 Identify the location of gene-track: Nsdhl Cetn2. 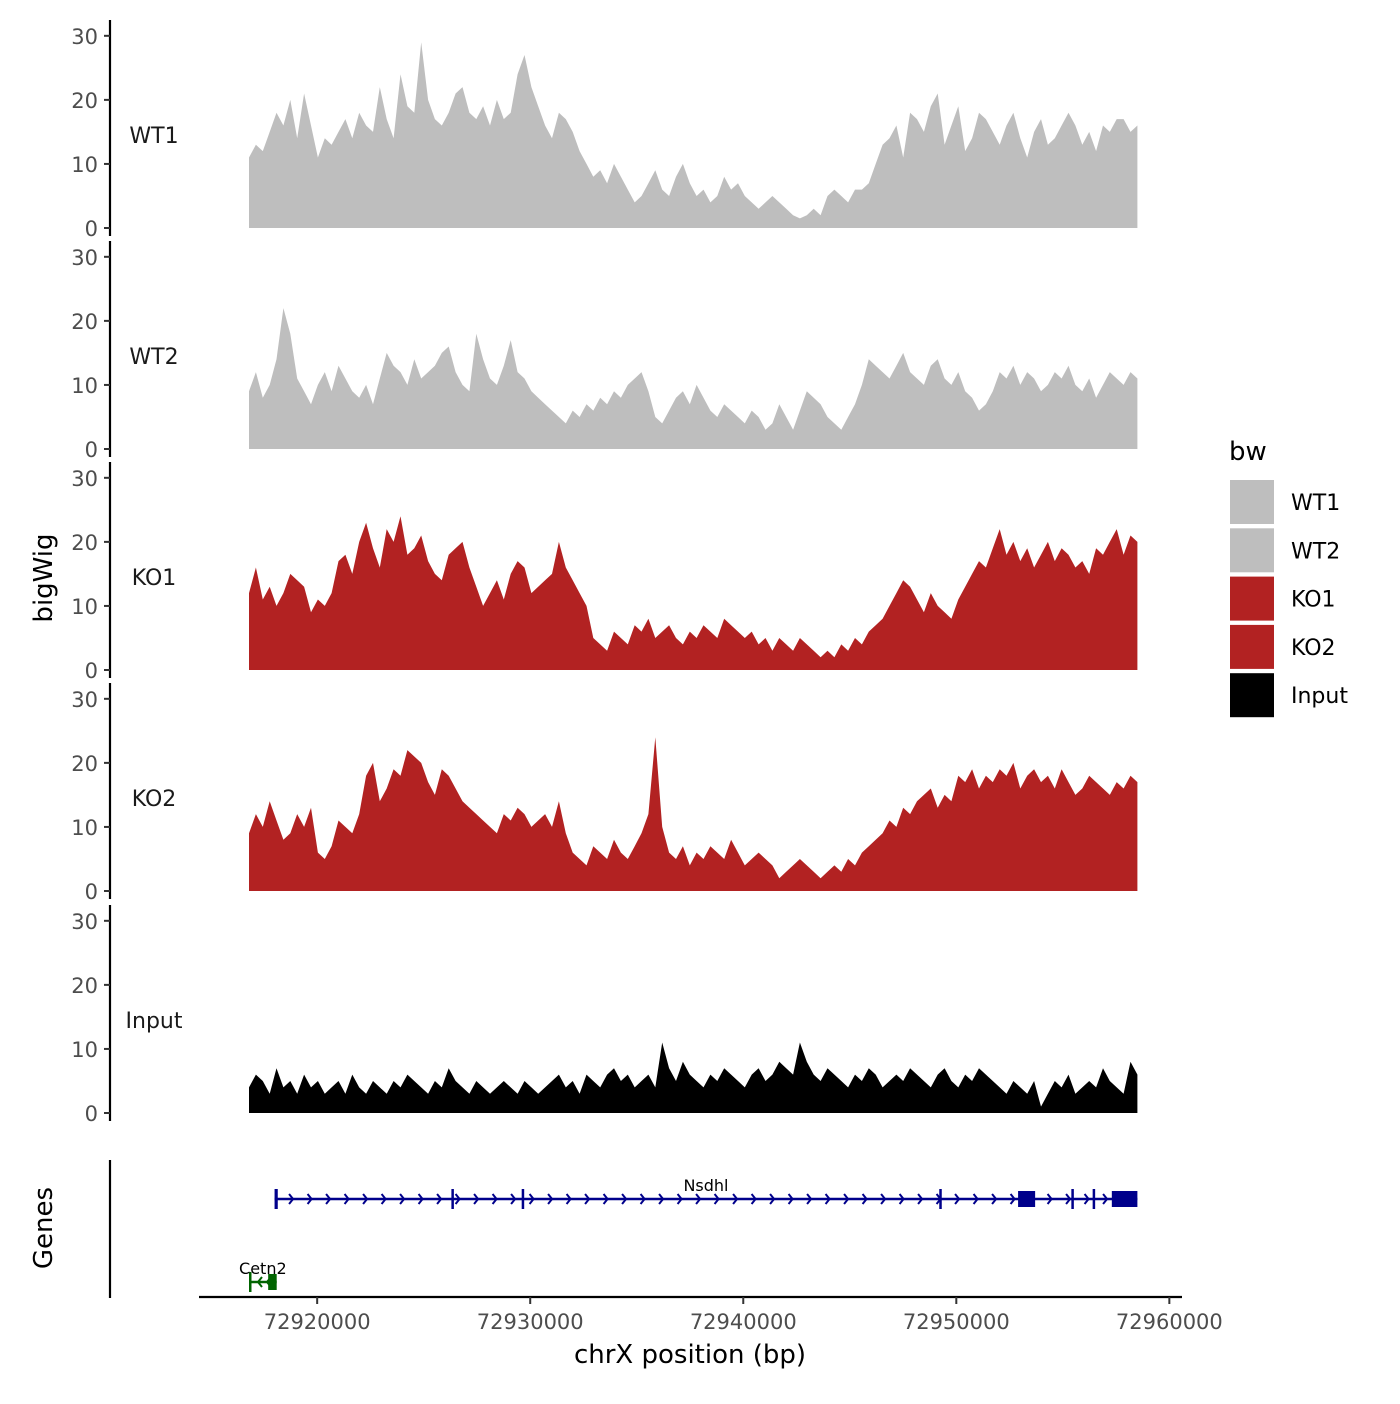
(623, 1229).